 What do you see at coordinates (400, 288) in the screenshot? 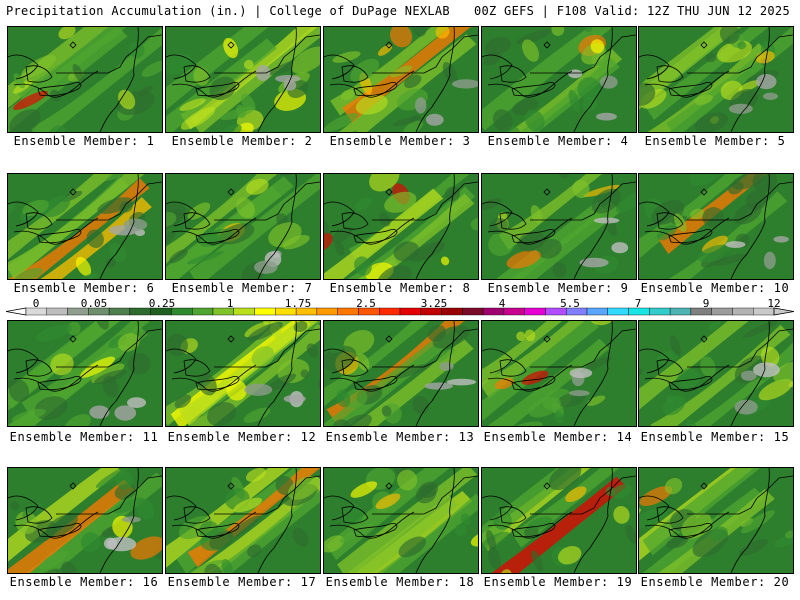
I see `ensemble-member-label: Ensemble Member: 8` at bounding box center [400, 288].